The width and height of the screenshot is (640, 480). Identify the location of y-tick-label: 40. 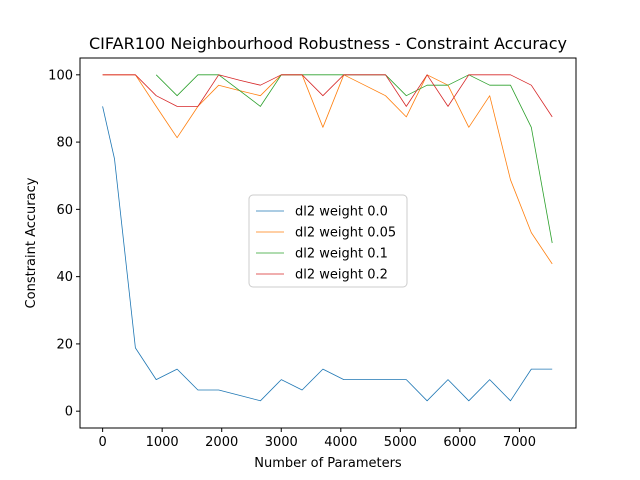
(64, 277).